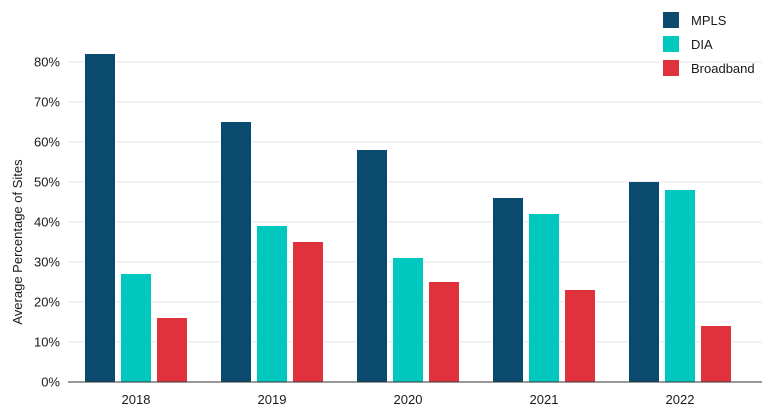 Image resolution: width=775 pixels, height=420 pixels. What do you see at coordinates (47, 342) in the screenshot?
I see `y-tick-label: 10%` at bounding box center [47, 342].